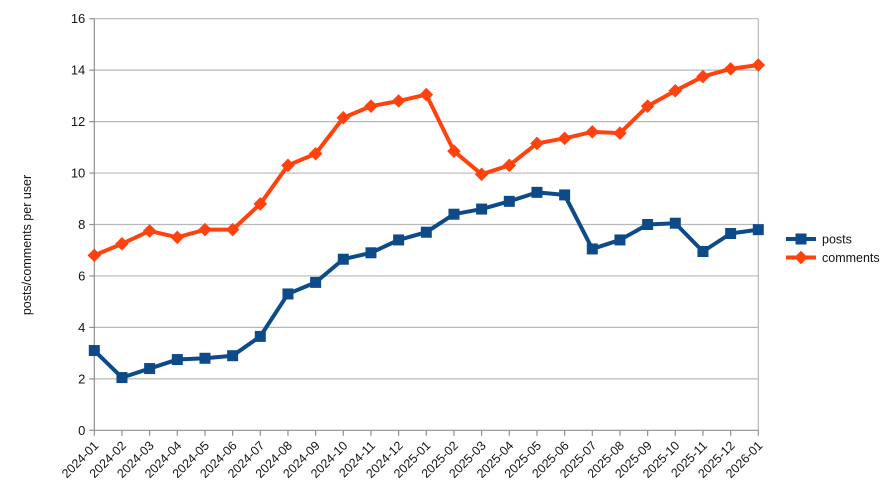  I want to click on legend-square-marker-icon, so click(801, 239).